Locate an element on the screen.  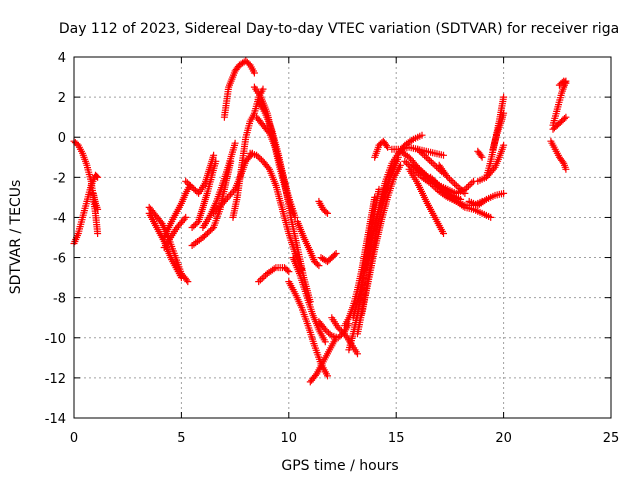
x-tick-label: 15 is located at coordinates (396, 438).